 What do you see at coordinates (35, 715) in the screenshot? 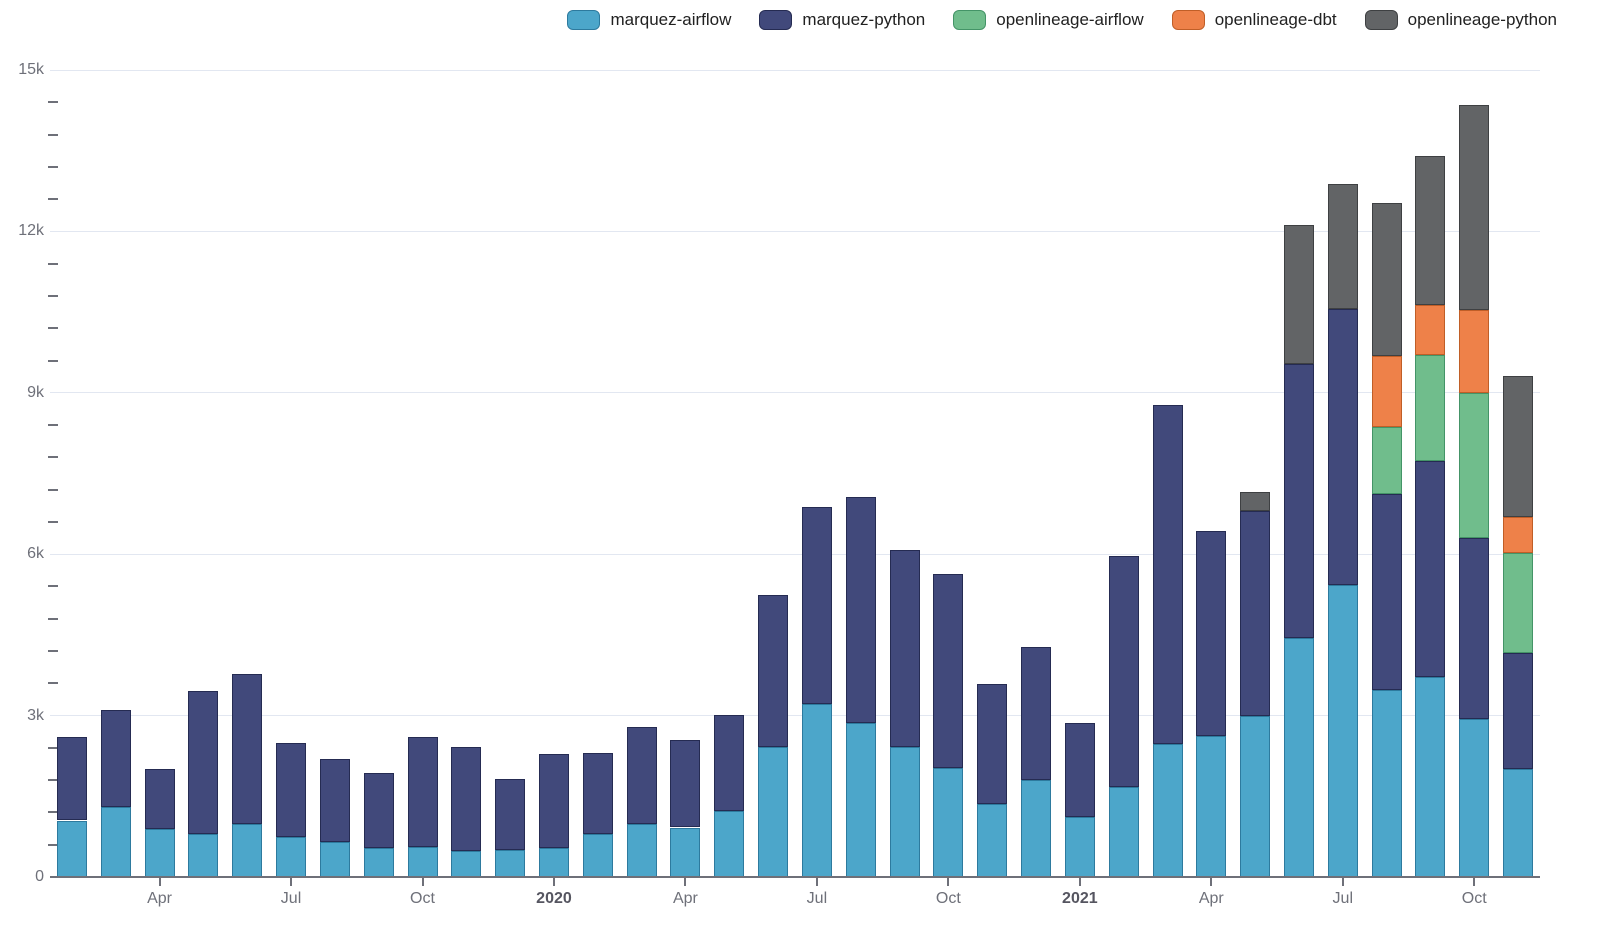
I see `y-axis-tick-label: 3k` at bounding box center [35, 715].